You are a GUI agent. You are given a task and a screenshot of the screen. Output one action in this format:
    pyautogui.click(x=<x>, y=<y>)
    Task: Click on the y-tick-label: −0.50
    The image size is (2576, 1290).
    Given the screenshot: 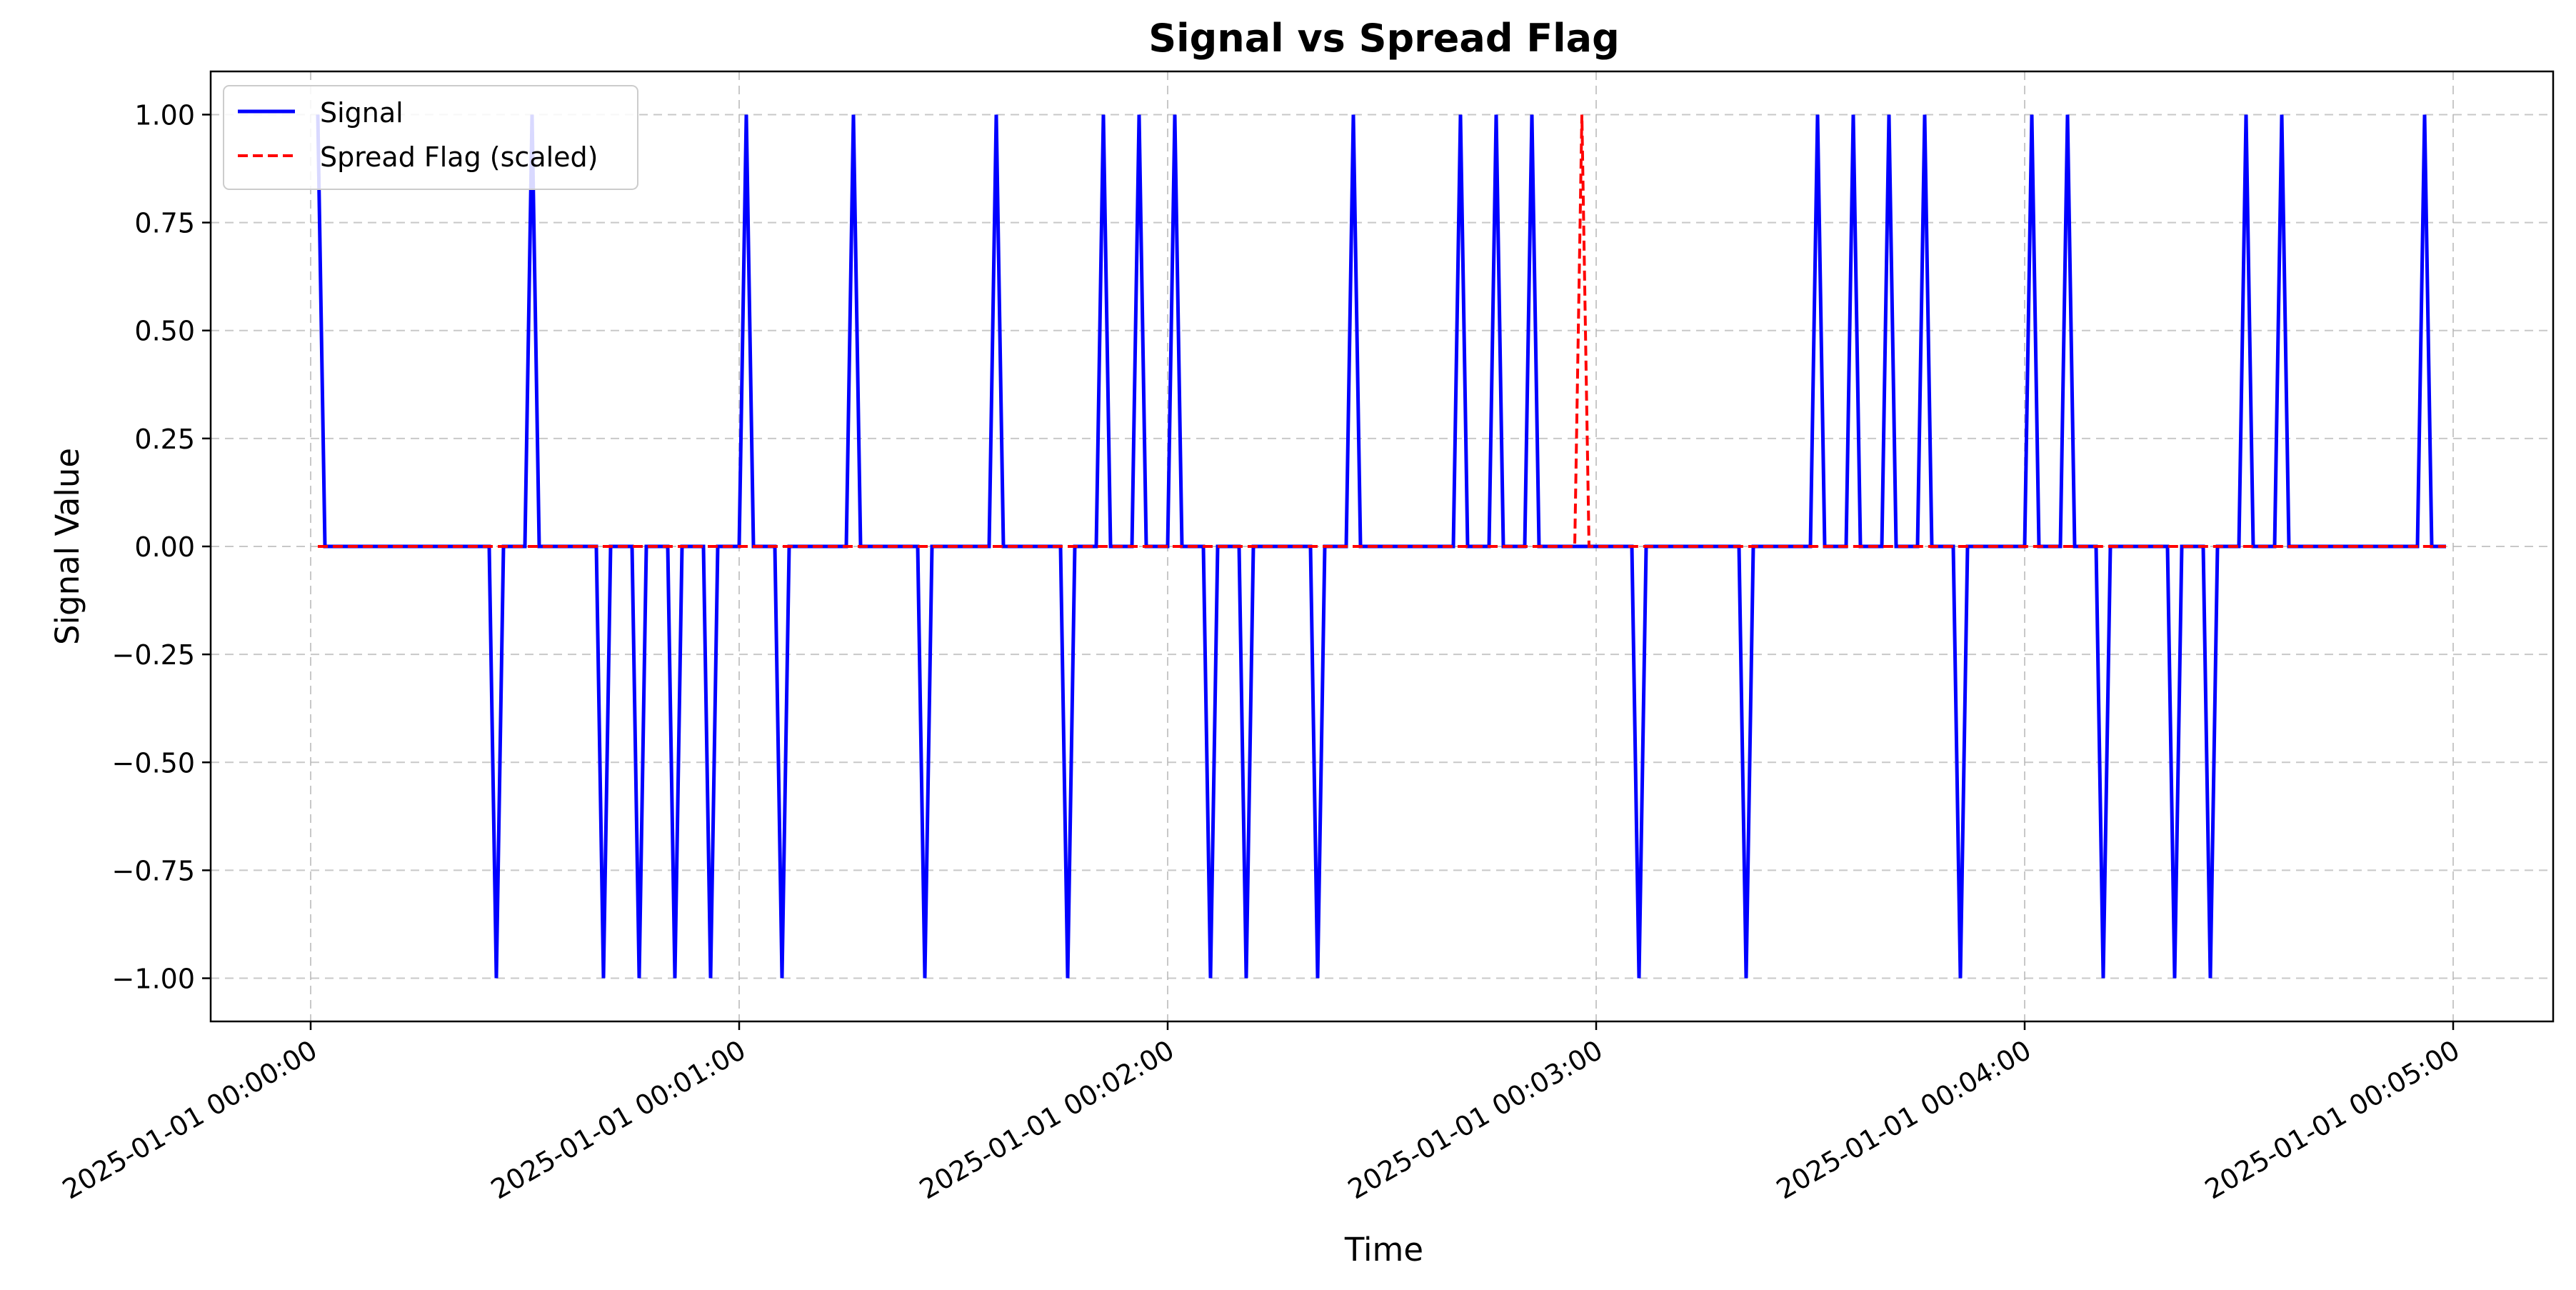 What is the action you would take?
    pyautogui.click(x=153, y=763)
    